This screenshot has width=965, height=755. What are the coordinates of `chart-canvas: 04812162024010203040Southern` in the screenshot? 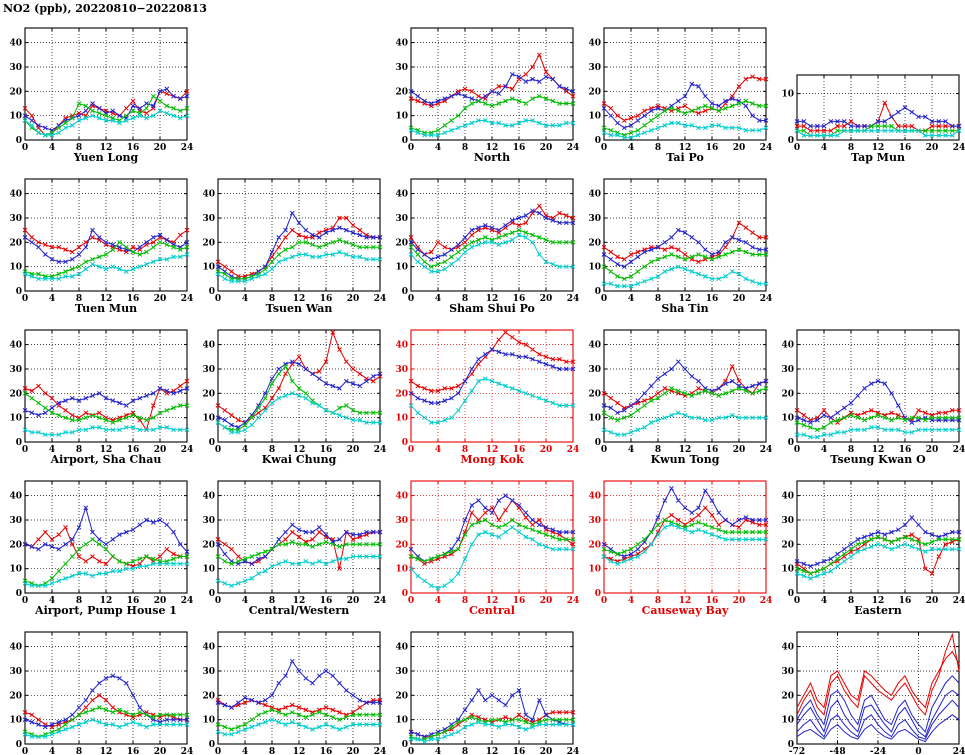 It's located at (487, 693).